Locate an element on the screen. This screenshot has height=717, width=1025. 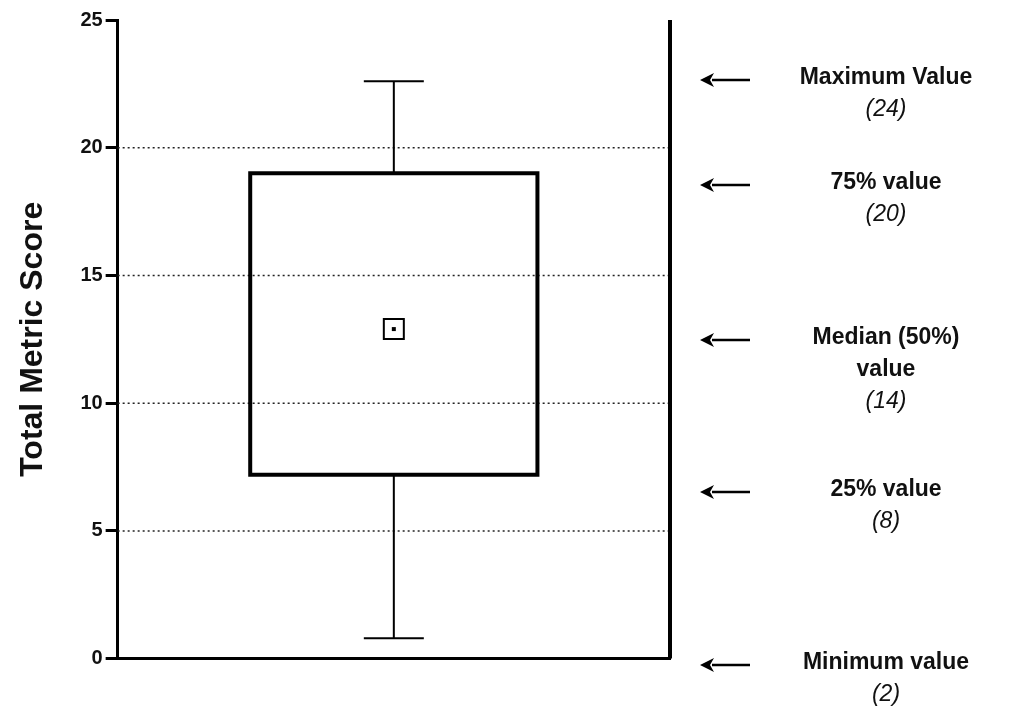
text: Minimum value (2) is located at coordinates (886, 677).